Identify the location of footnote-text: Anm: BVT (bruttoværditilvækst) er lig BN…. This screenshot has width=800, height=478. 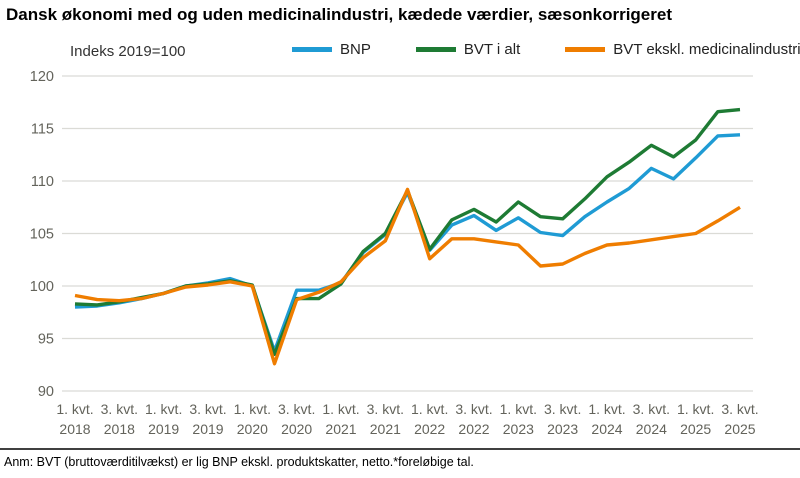
(239, 462).